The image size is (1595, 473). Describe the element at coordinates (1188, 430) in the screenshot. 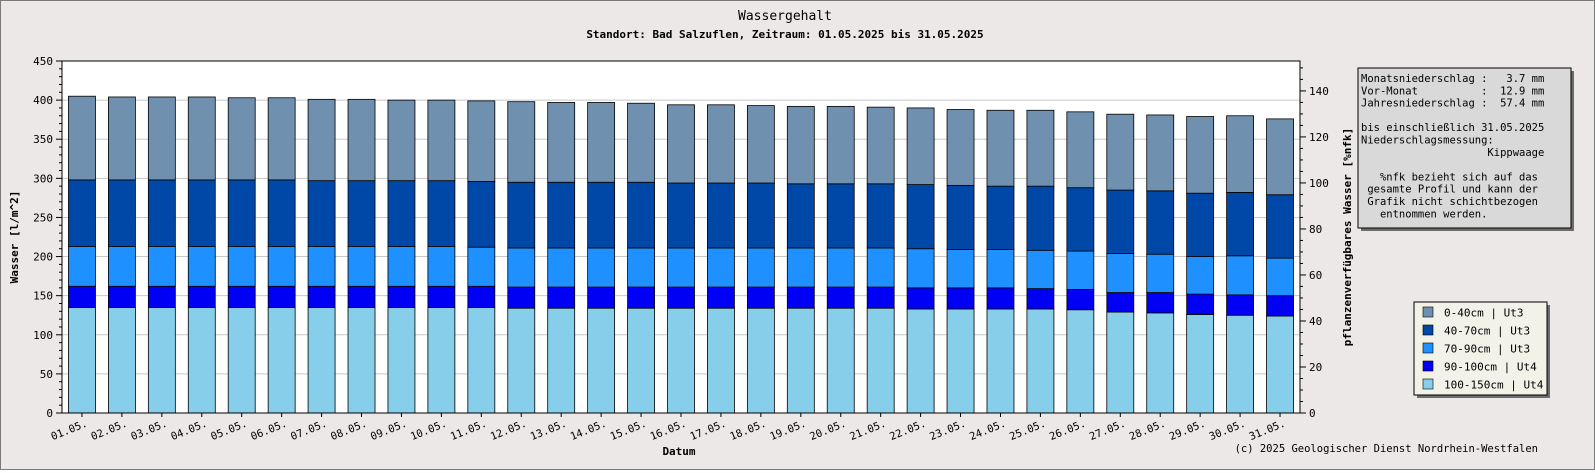

I see `x-tick-label: 29.05.` at that location.